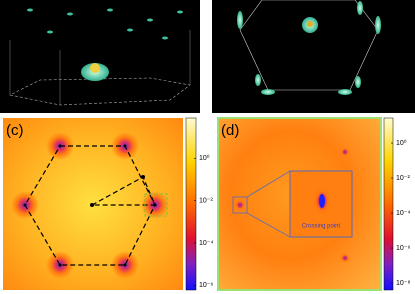 The width and height of the screenshot is (415, 294). I want to click on annotation: Crossing point, so click(321, 227).